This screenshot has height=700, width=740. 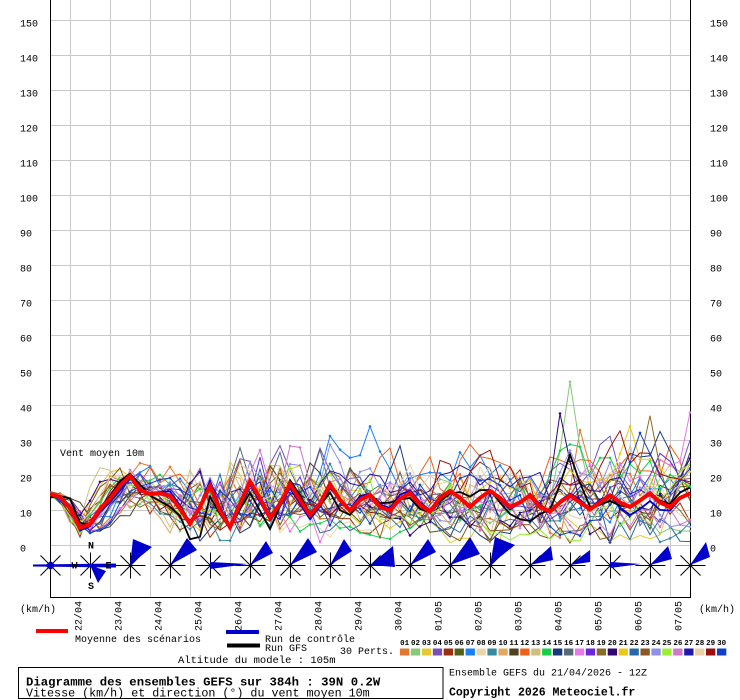 I want to click on svg-text: 29, so click(x=711, y=644).